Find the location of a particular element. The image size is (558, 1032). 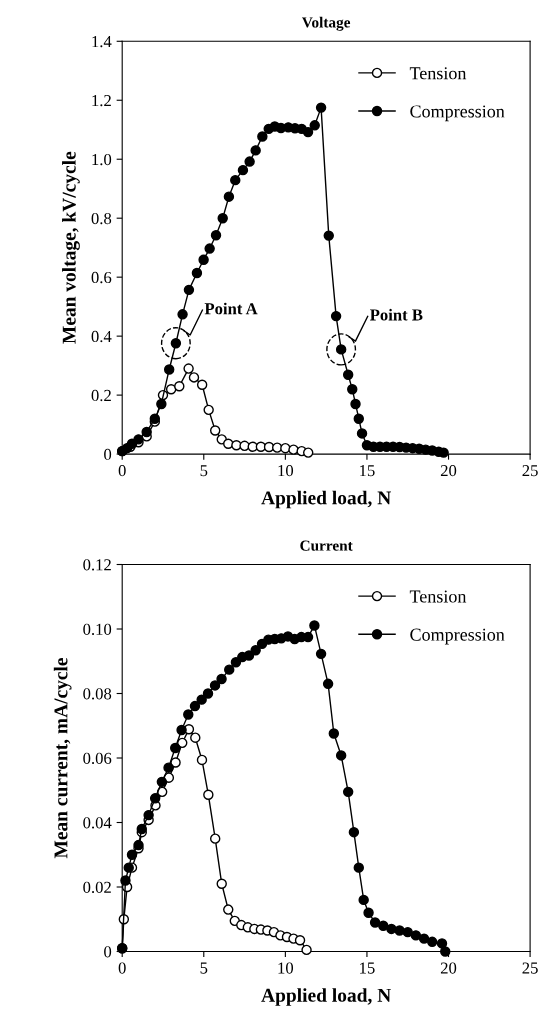

annotation: Point B is located at coordinates (396, 314).